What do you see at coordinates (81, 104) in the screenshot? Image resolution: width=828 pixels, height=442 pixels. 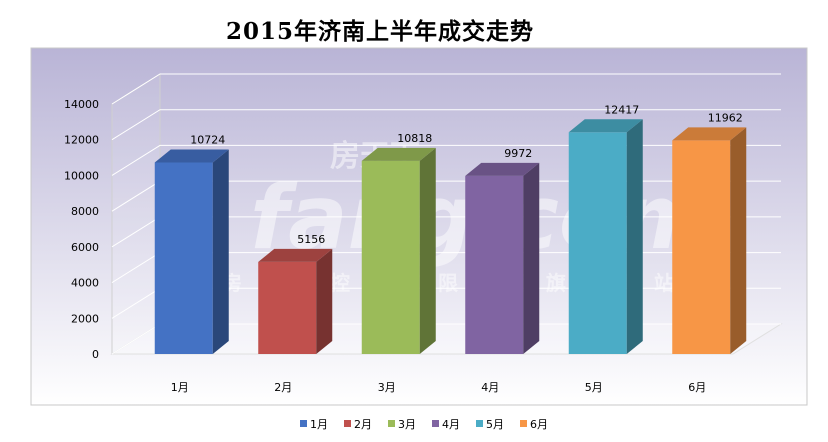 I see `y-tick-label: 14000` at bounding box center [81, 104].